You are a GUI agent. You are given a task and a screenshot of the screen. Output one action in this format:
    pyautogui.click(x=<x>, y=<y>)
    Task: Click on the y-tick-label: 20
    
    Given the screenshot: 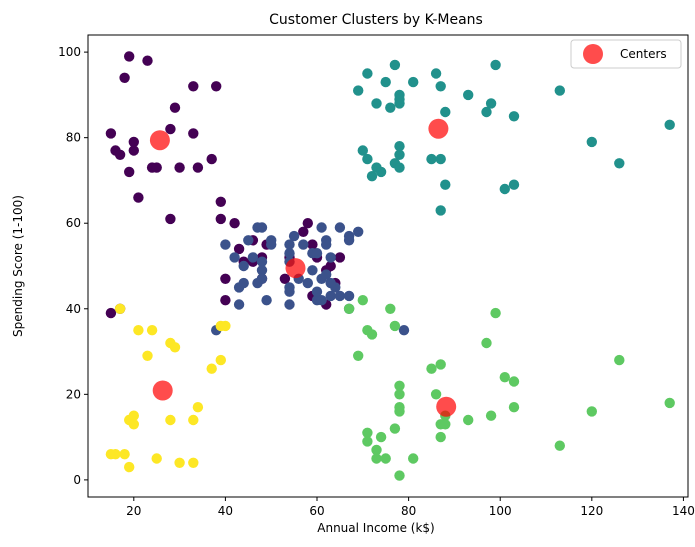 What is the action you would take?
    pyautogui.click(x=73, y=394)
    